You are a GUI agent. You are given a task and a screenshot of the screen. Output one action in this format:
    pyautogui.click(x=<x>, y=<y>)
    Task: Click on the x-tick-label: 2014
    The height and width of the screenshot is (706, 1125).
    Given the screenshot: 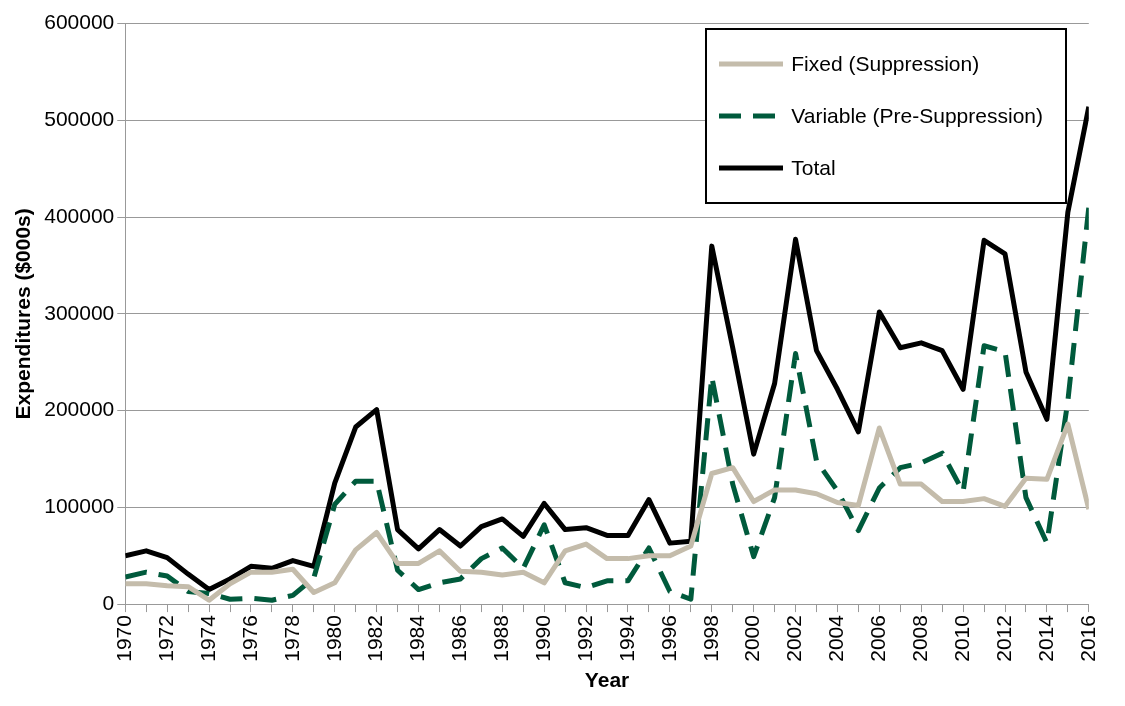 What is the action you would take?
    pyautogui.click(x=1045, y=638)
    